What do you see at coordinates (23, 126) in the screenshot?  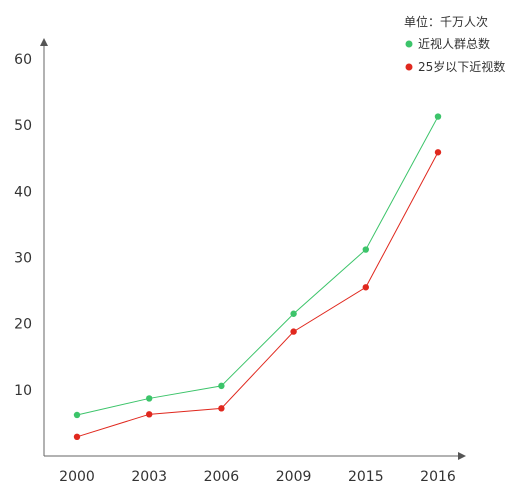 I see `y-tick-label-50: 50` at bounding box center [23, 126].